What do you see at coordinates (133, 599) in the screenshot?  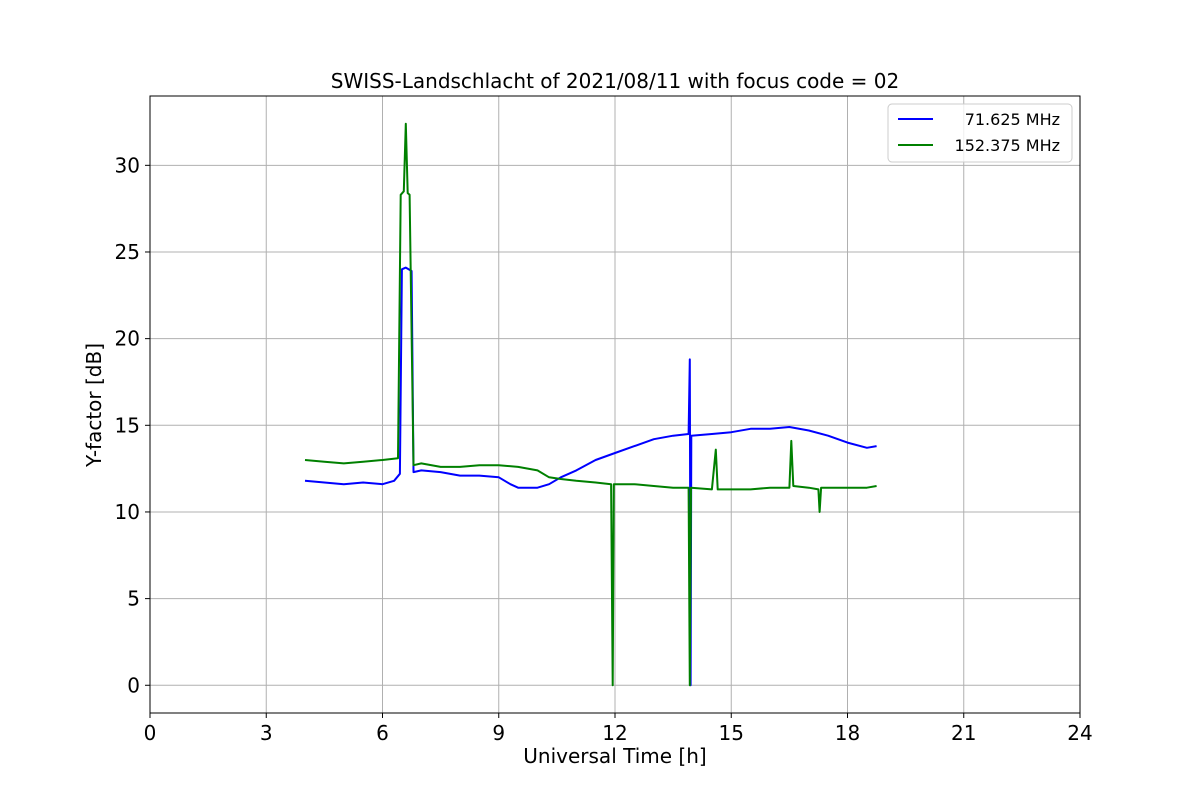 I see `y-tick-label: 5` at bounding box center [133, 599].